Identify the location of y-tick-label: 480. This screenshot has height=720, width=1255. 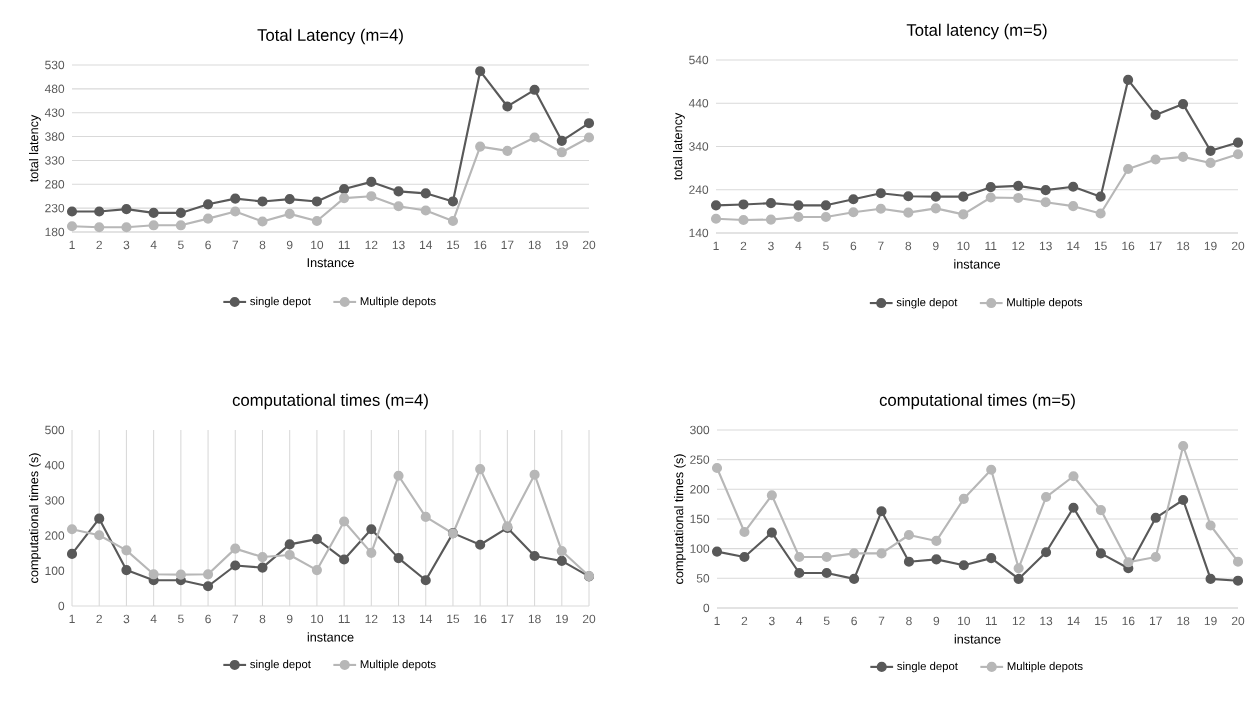
(54, 89).